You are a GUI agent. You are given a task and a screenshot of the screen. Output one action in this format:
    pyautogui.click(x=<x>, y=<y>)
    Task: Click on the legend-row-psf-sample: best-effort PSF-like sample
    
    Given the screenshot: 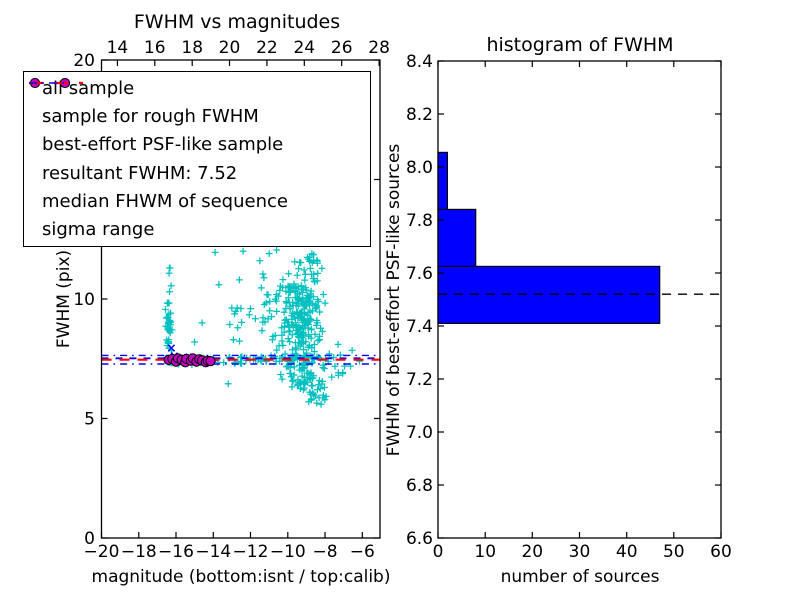 What is the action you would take?
    pyautogui.click(x=199, y=117)
    